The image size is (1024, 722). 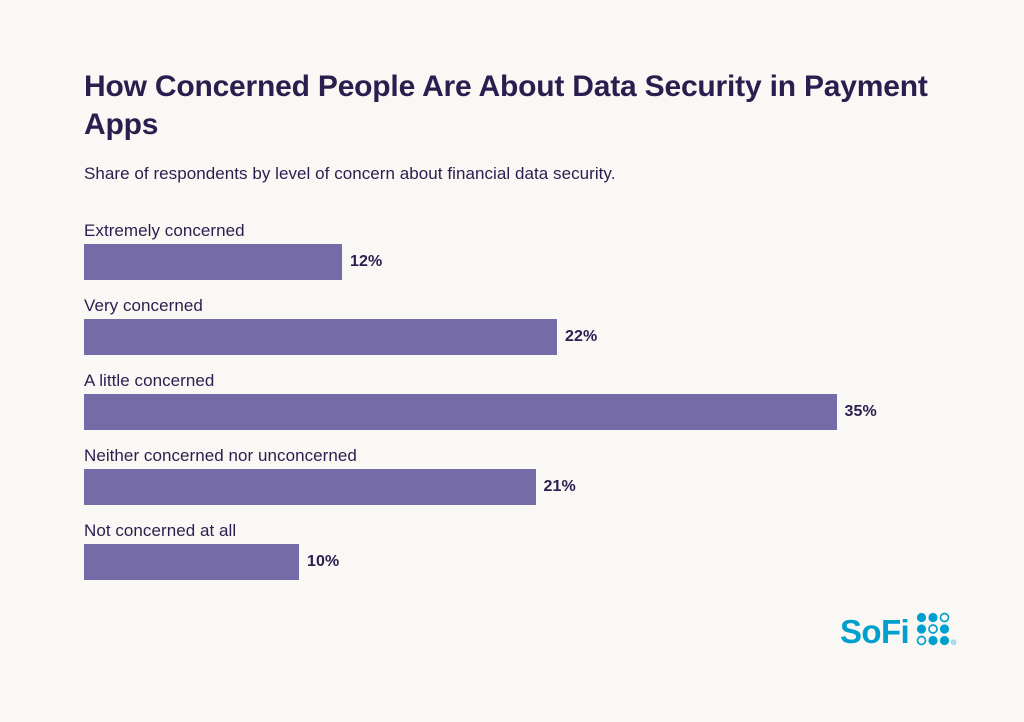 What do you see at coordinates (143, 305) in the screenshot?
I see `bar-category-label: Very concerned` at bounding box center [143, 305].